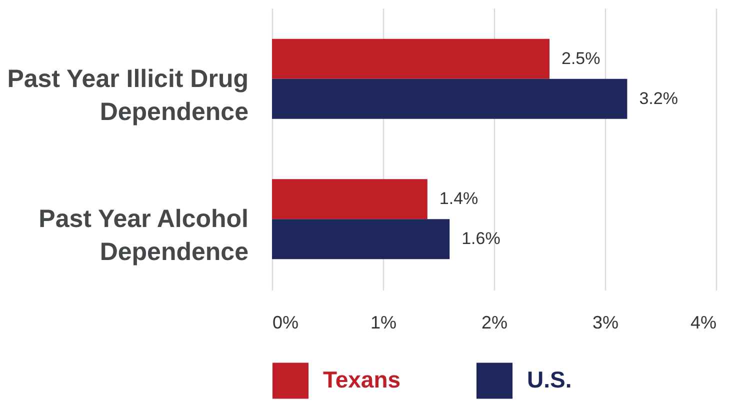  What do you see at coordinates (494, 322) in the screenshot?
I see `x-tick-label: 2%` at bounding box center [494, 322].